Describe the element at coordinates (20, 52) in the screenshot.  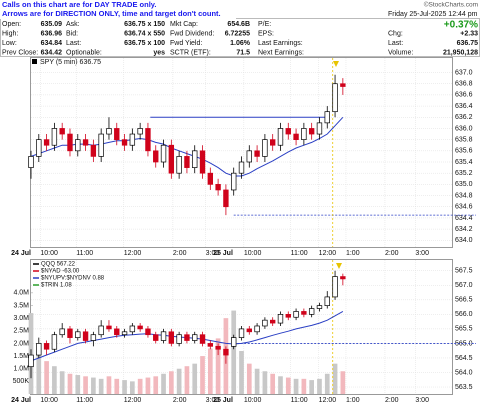
I see `quote-label: Prev Close:` at that location.